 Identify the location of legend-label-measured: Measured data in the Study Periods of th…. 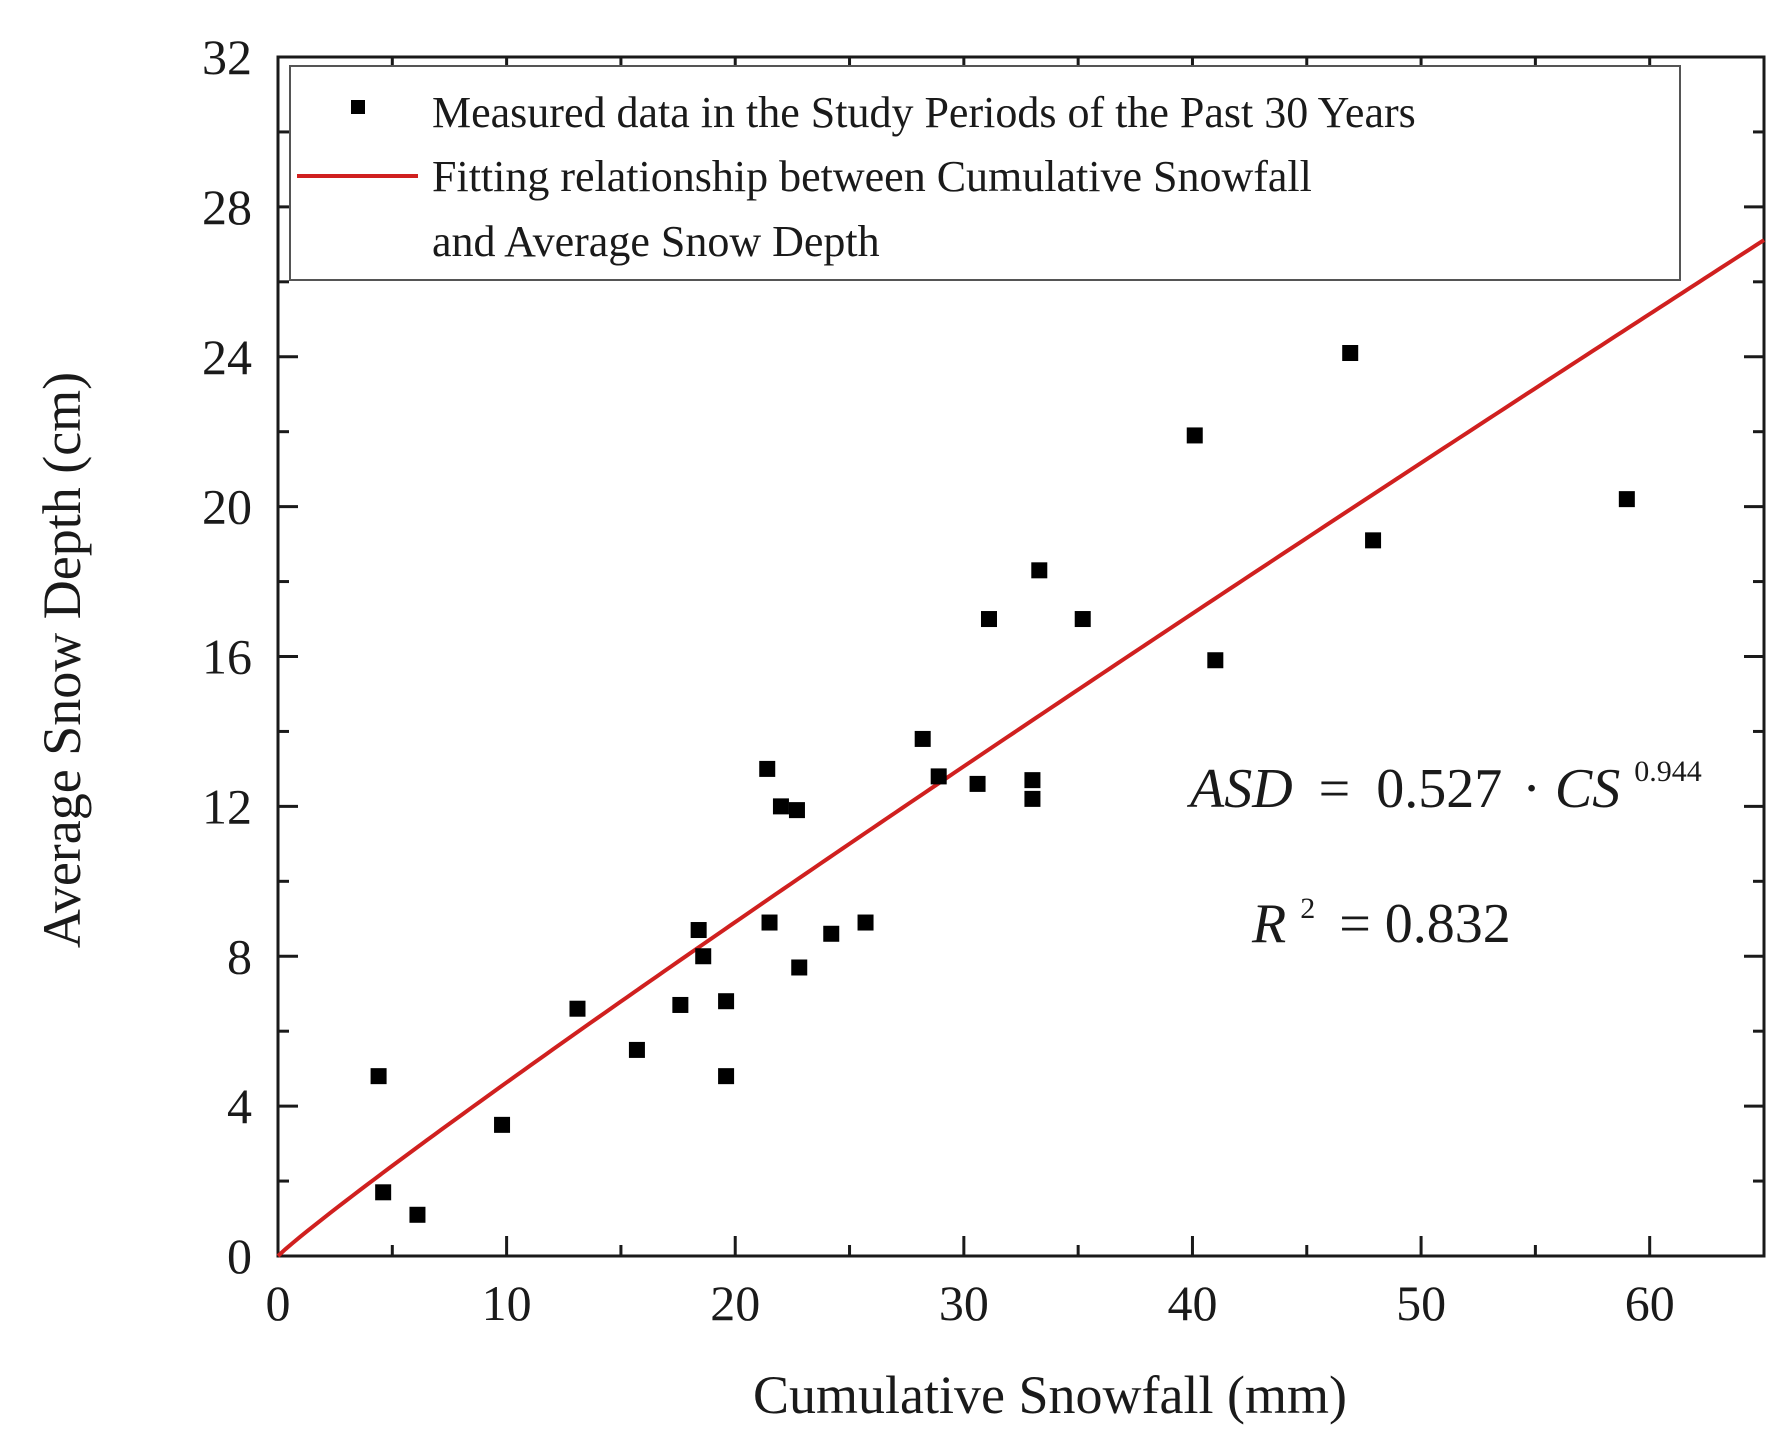
(924, 112).